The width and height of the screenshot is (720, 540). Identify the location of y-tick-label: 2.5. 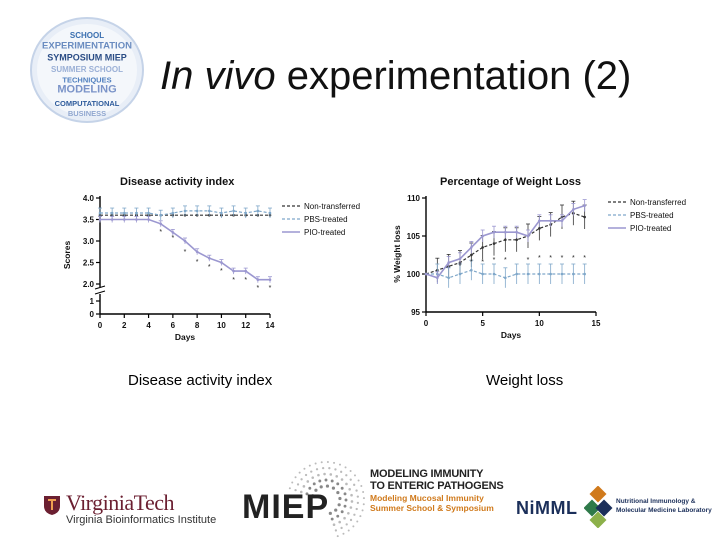
(89, 263).